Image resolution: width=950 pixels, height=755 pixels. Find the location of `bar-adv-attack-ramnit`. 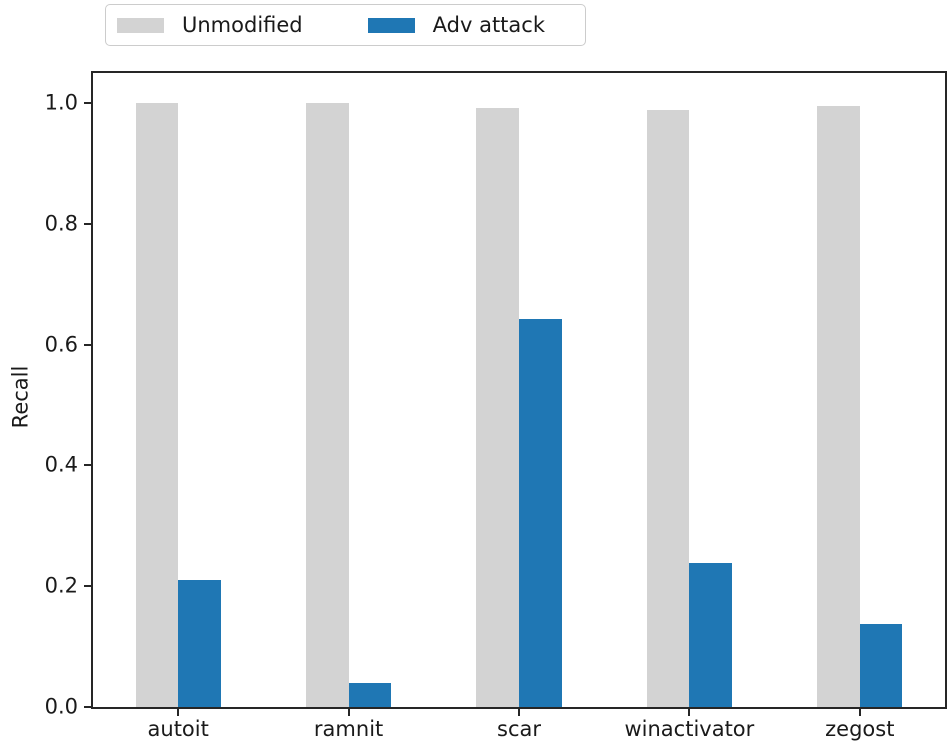

bar-adv-attack-ramnit is located at coordinates (370, 694).